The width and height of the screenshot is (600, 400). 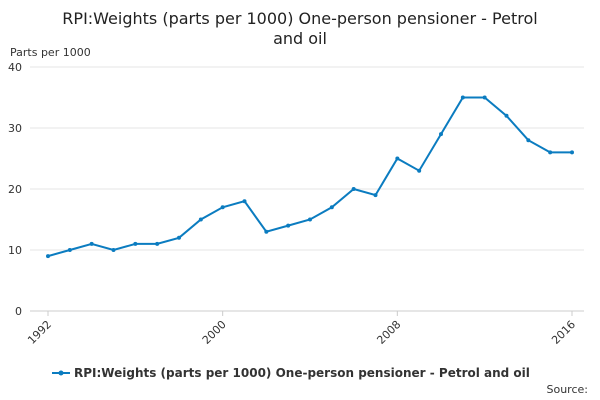 What do you see at coordinates (15, 128) in the screenshot?
I see `y-tick-label: 30` at bounding box center [15, 128].